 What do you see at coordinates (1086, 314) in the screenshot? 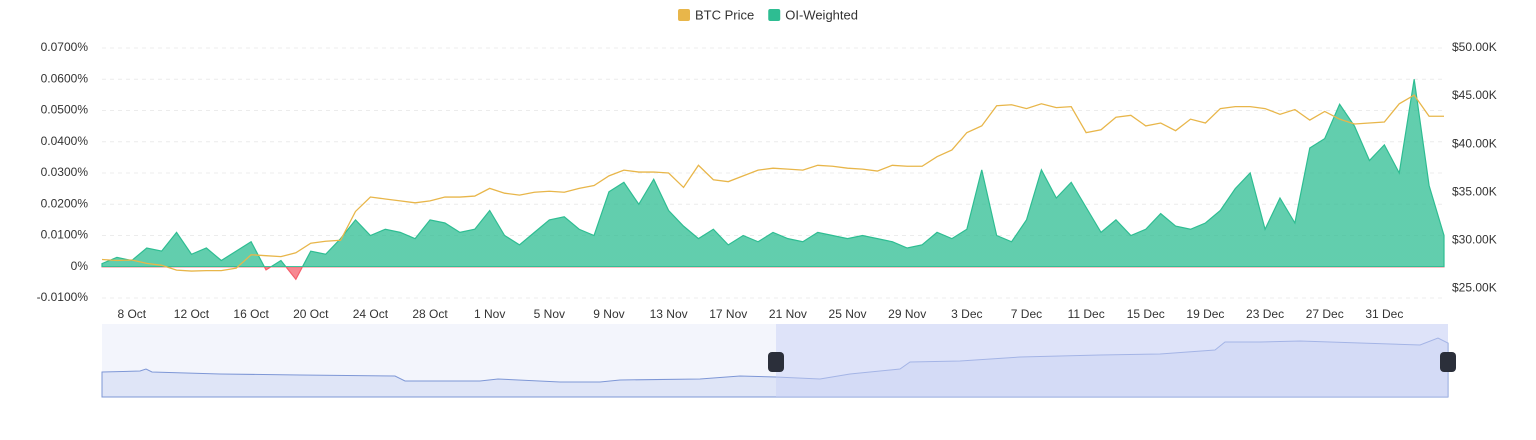
I see `x-tick-label: 11 Dec` at bounding box center [1086, 314].